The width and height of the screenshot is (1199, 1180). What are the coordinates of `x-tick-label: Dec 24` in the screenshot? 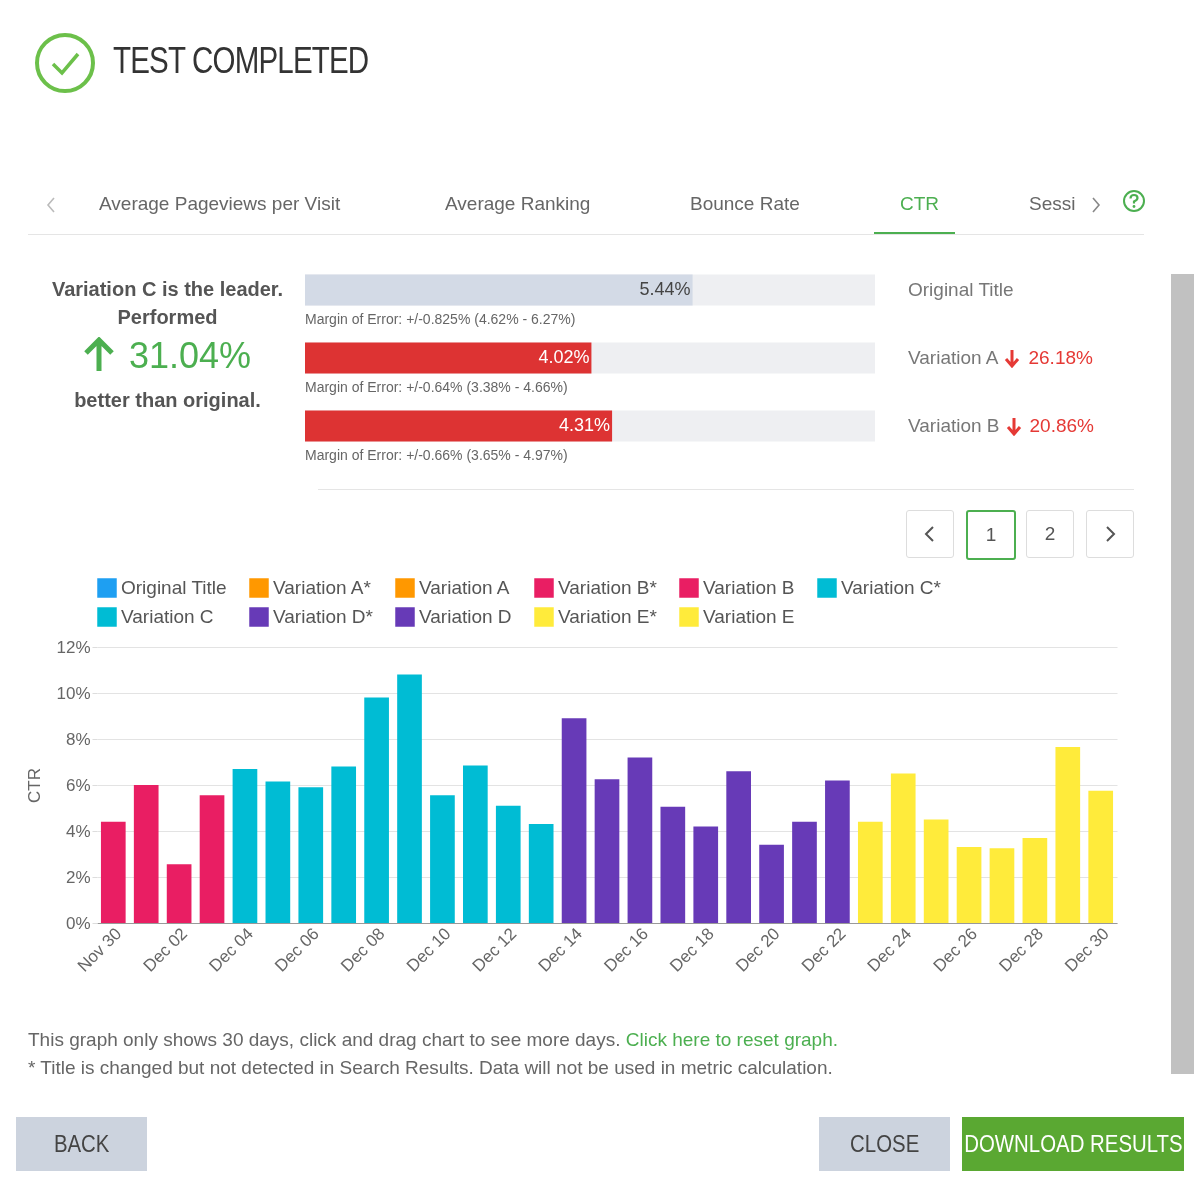 It's located at (889, 950).